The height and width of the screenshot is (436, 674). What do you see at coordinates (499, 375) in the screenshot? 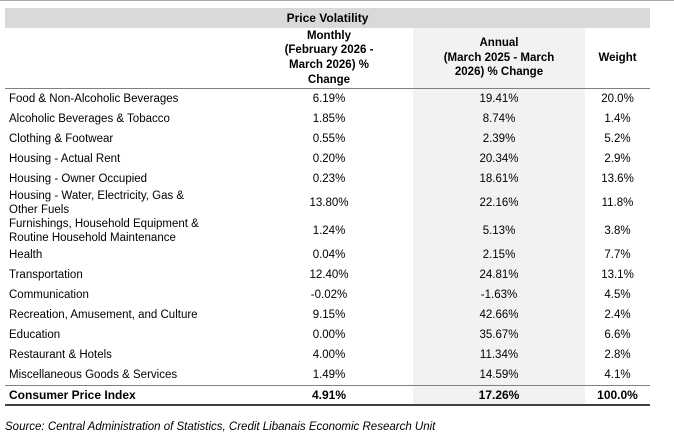
I see `annual-value-cell: 14.59%` at bounding box center [499, 375].